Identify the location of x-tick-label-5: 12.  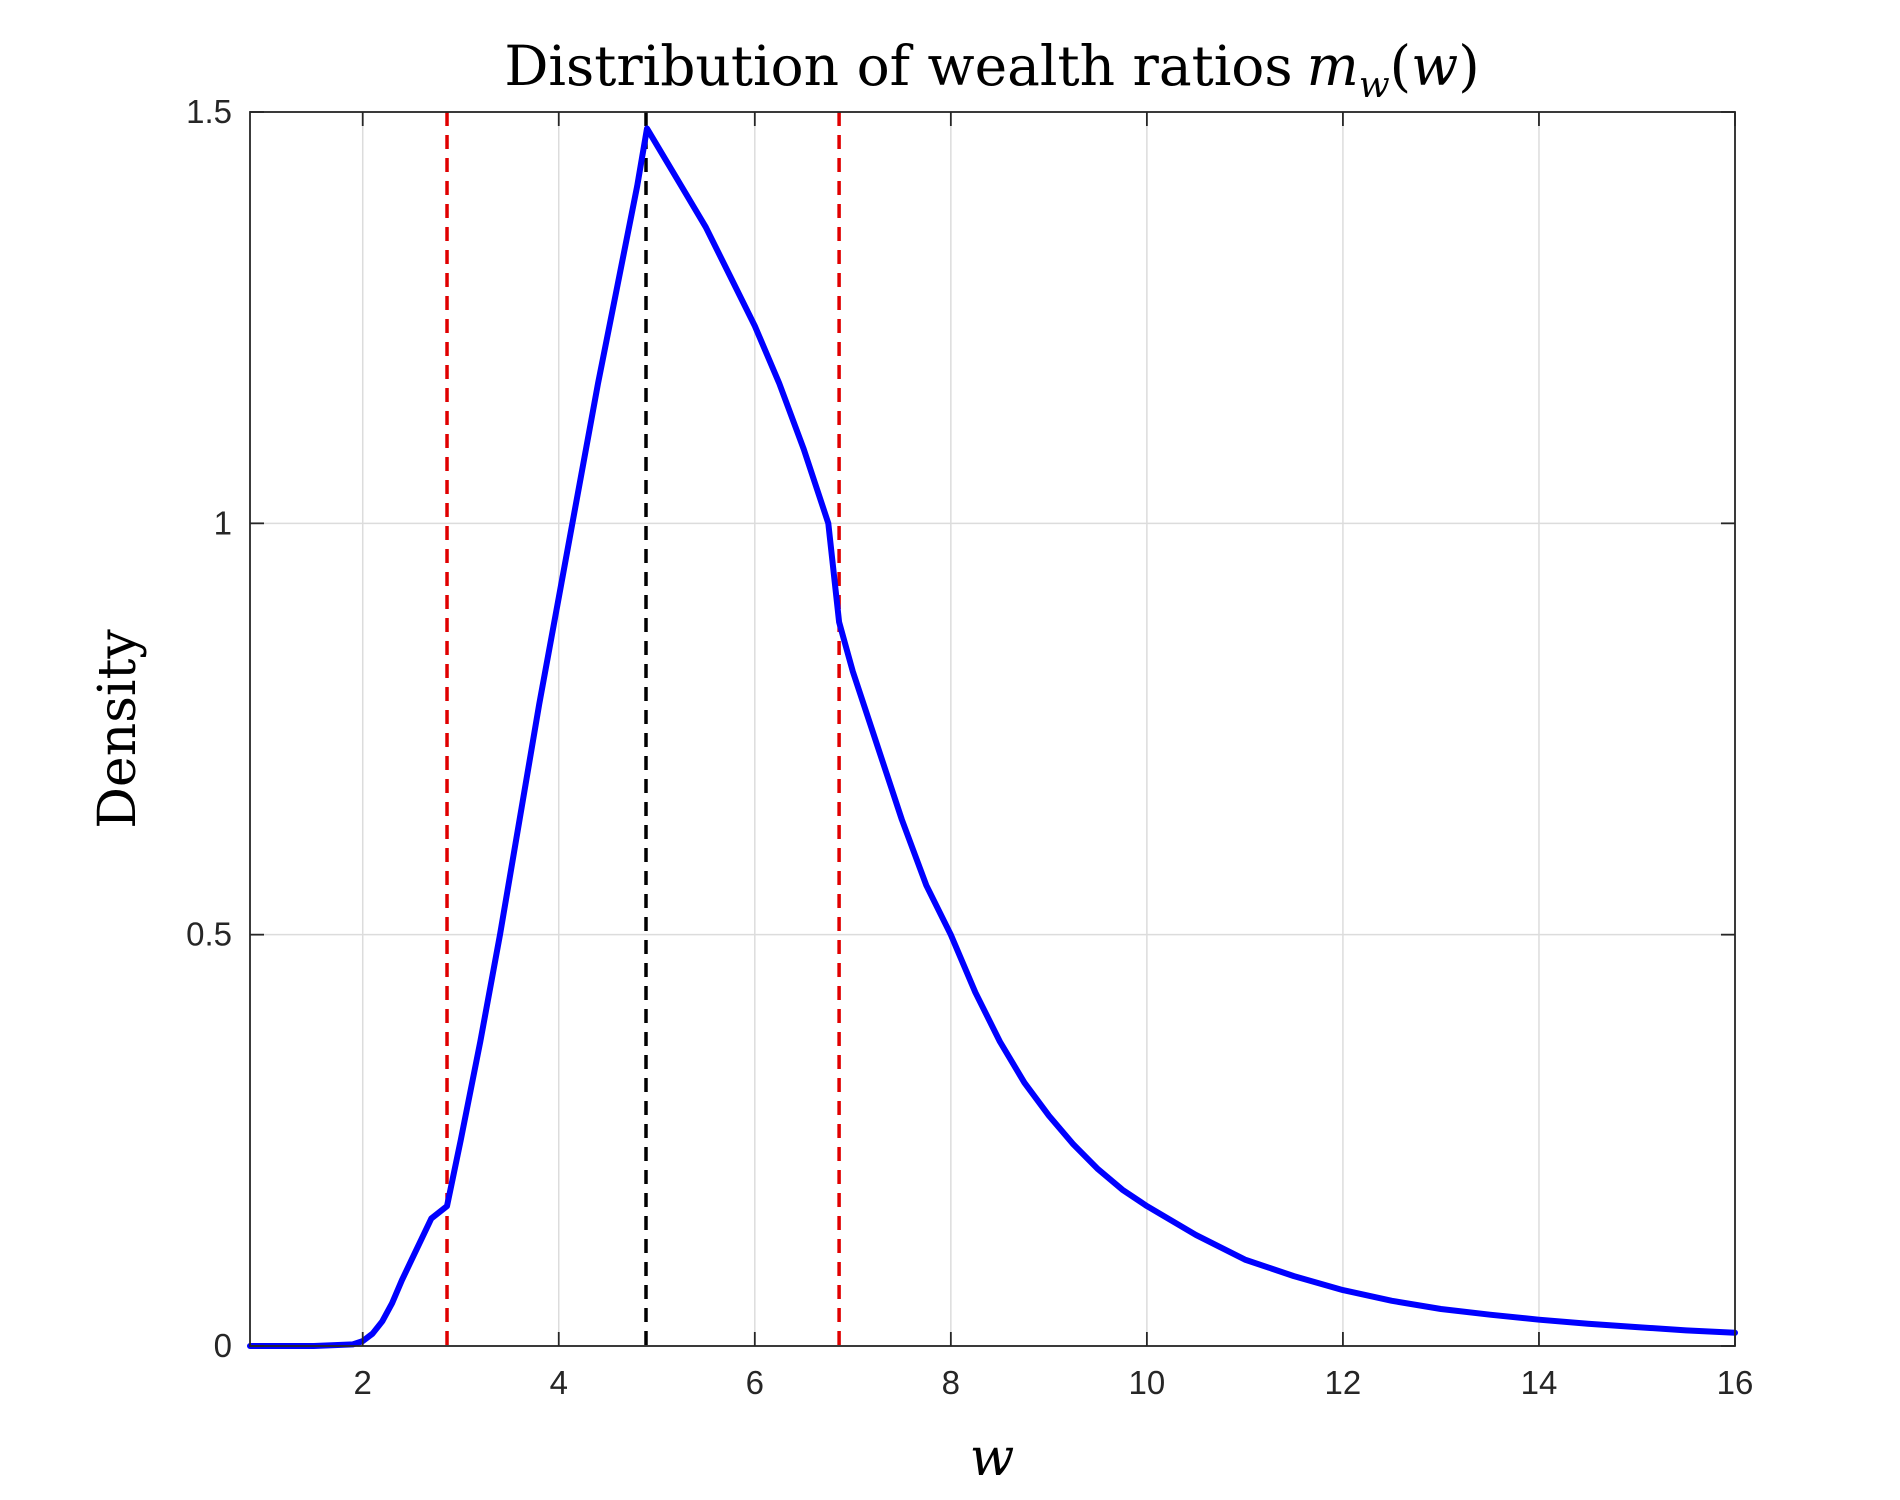
(1343, 1382).